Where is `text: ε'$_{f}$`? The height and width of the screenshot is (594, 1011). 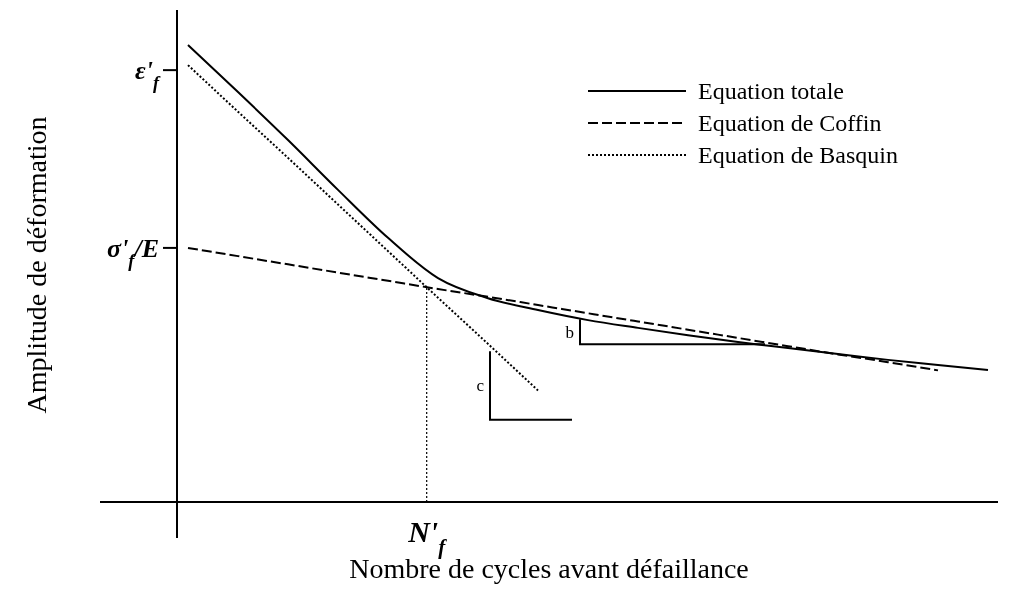
text: ε'$_{f}$ is located at coordinates (148, 75).